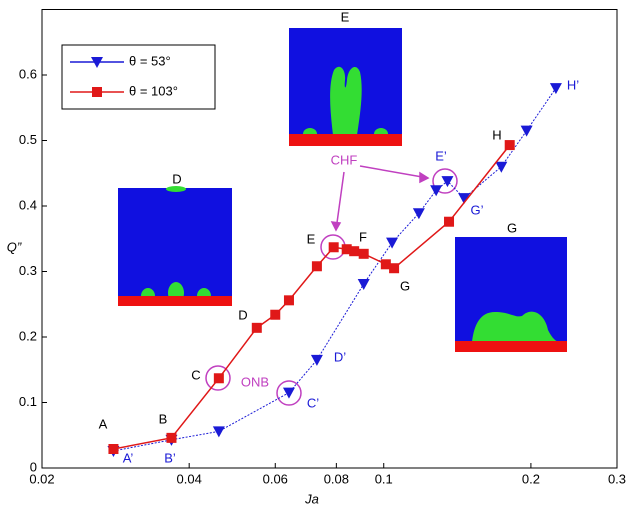  What do you see at coordinates (255, 381) in the screenshot?
I see `annotation: ONB` at bounding box center [255, 381].